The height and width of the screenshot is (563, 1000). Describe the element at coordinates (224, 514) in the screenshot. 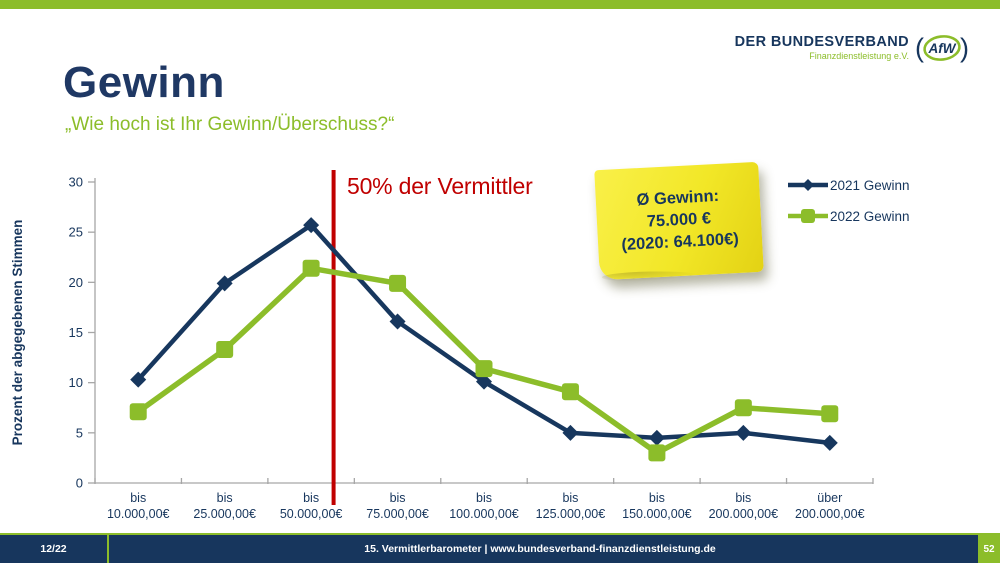

I see `x-category-label: 25.000,00€` at that location.